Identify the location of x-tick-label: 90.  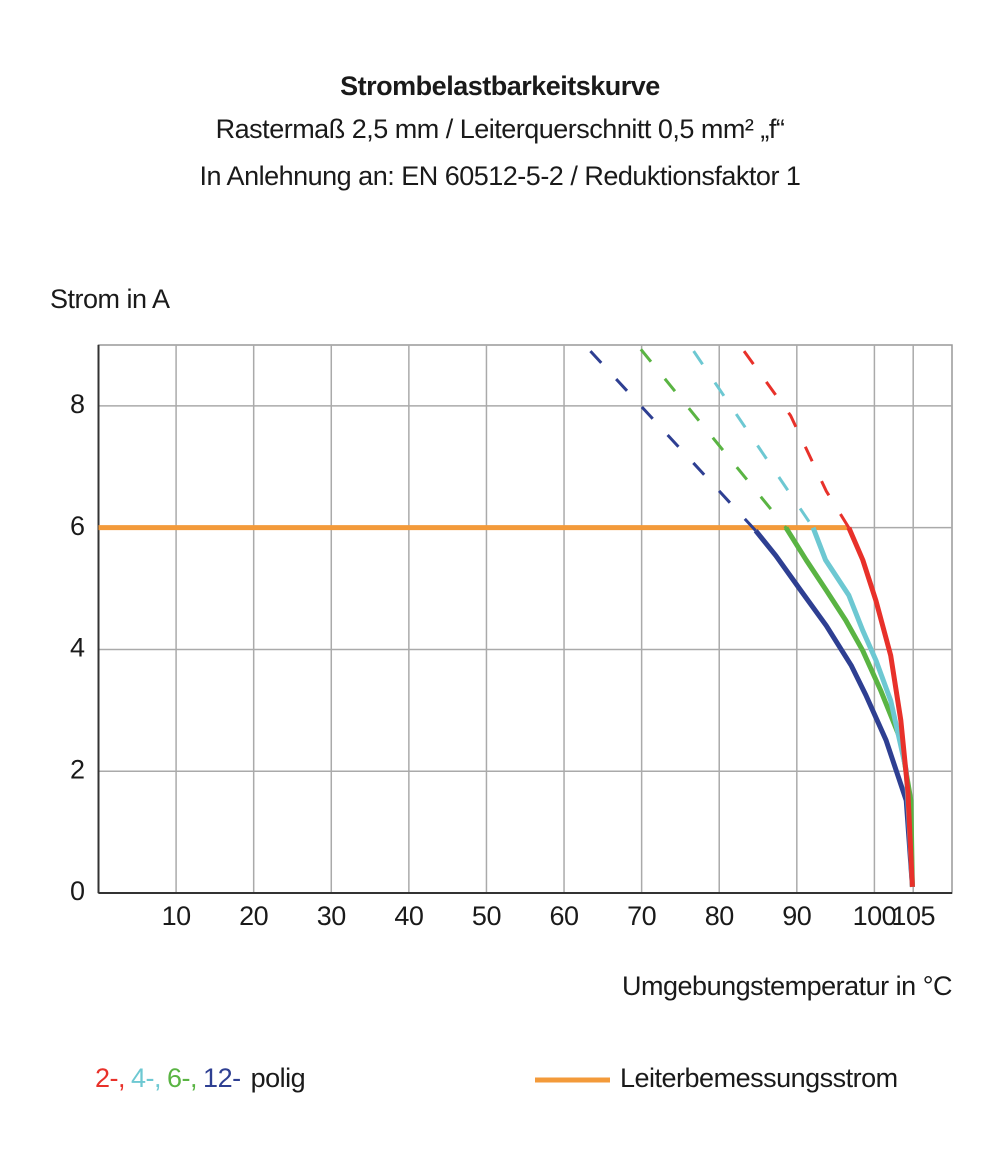
(796, 916).